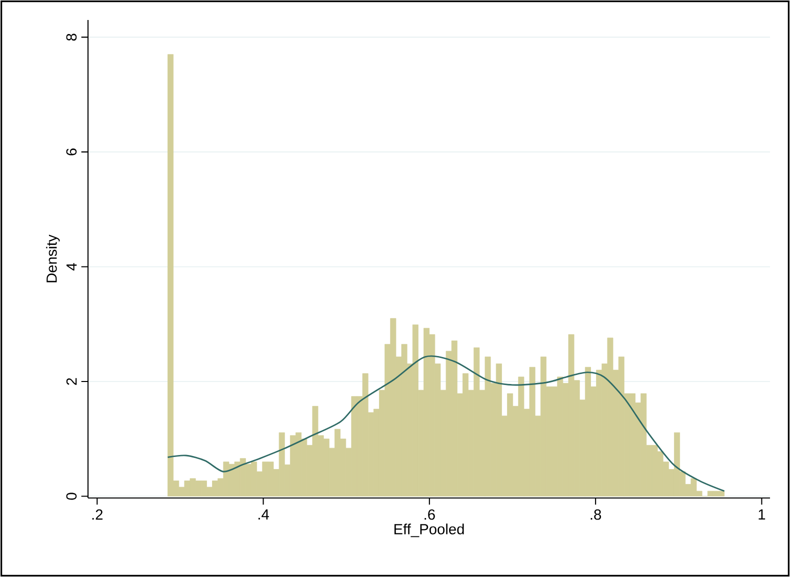 Image resolution: width=790 pixels, height=577 pixels. What do you see at coordinates (263, 514) in the screenshot?
I see `x-tick-label: .4` at bounding box center [263, 514].